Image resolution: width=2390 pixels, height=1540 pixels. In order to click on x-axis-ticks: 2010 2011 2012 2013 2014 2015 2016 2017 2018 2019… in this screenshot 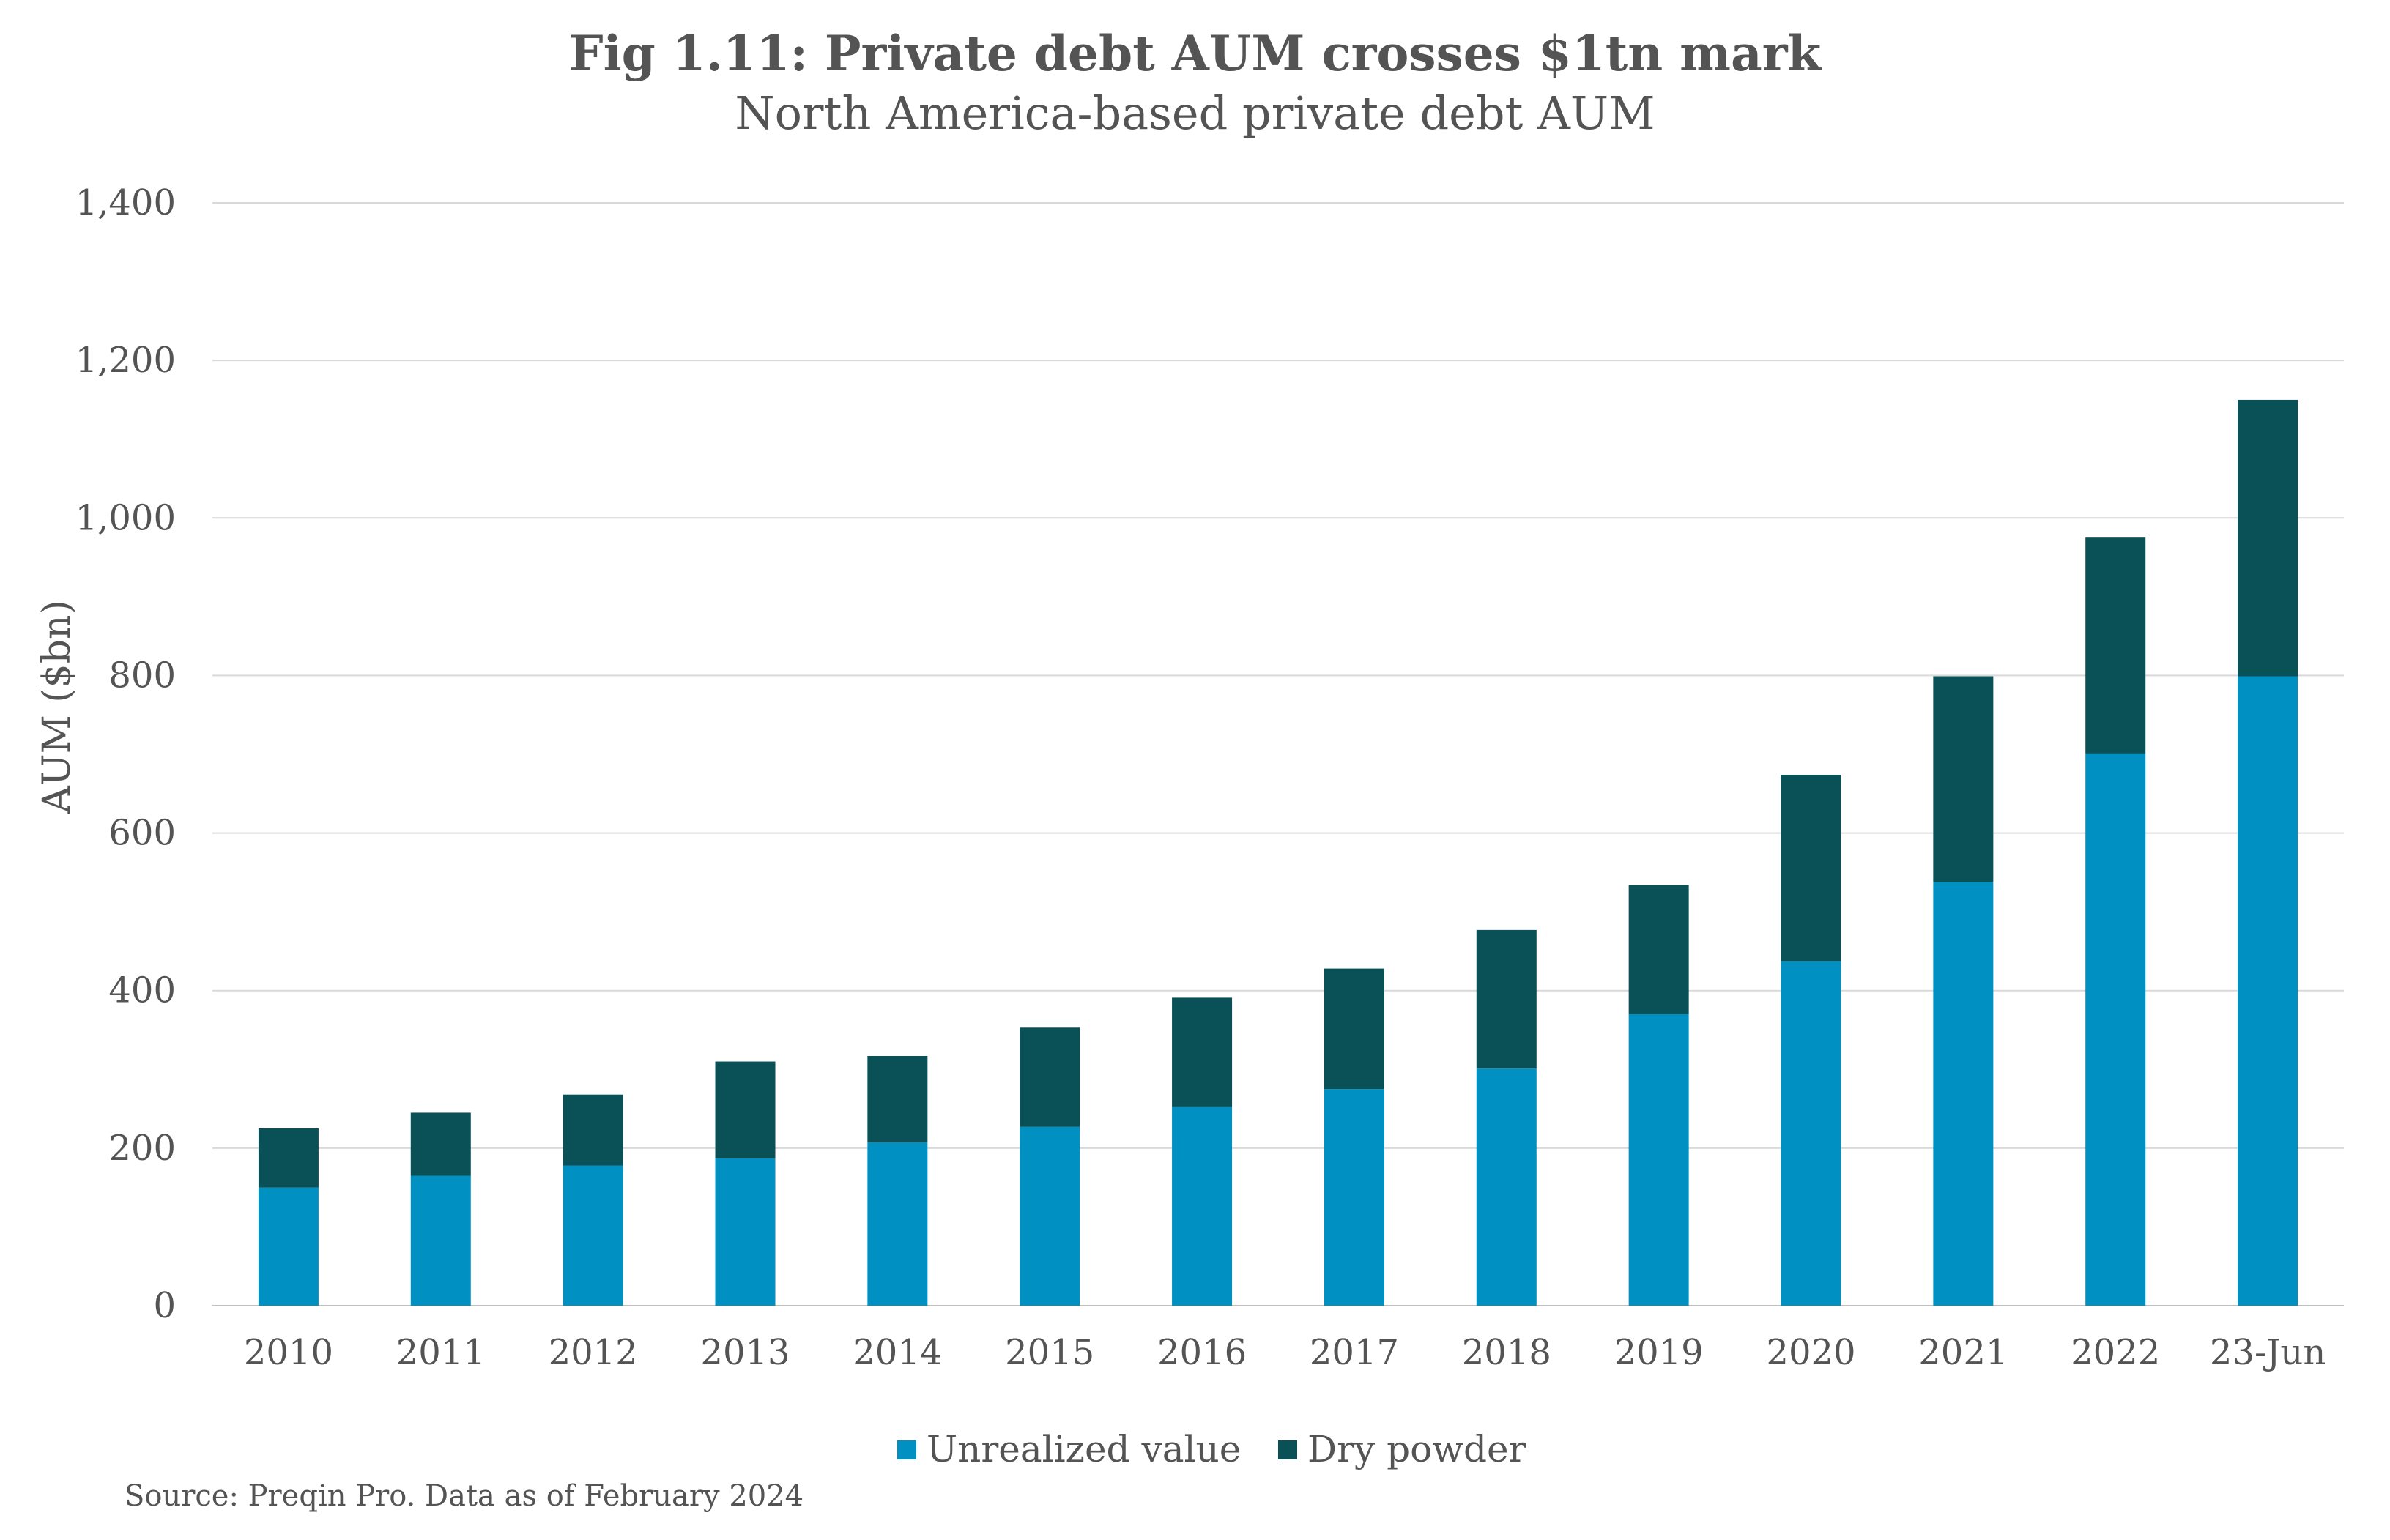, I will do `click(1285, 1352)`.